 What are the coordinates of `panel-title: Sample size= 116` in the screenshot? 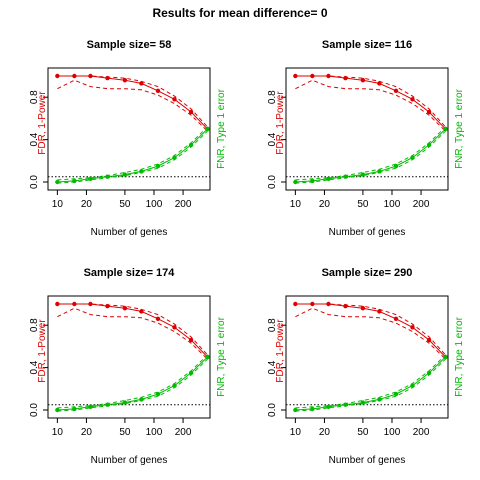 It's located at (367, 45).